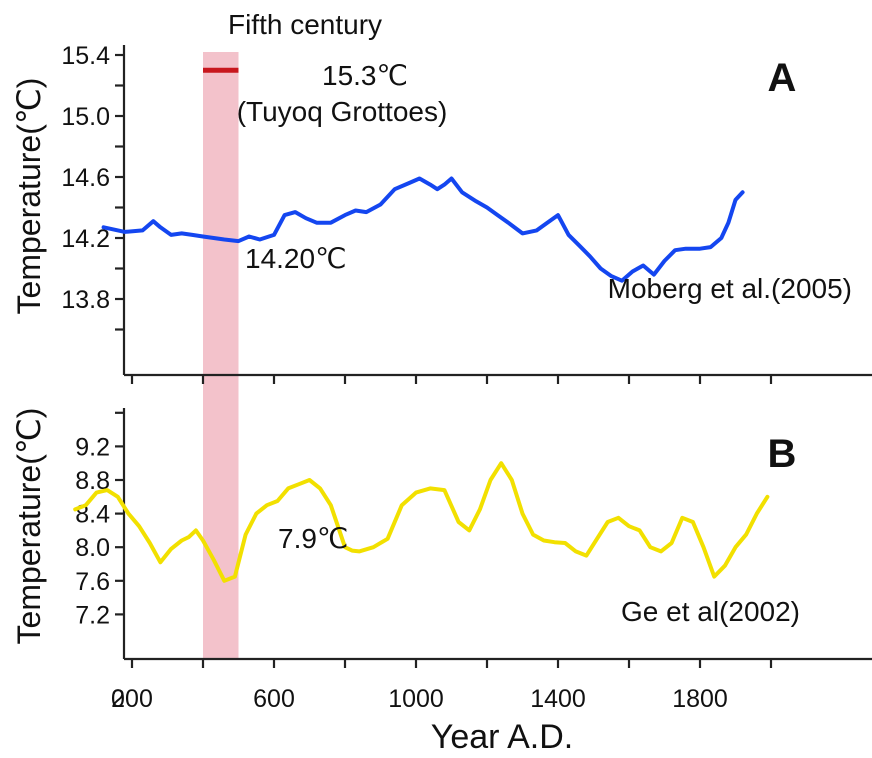  What do you see at coordinates (274, 699) in the screenshot?
I see `x-tick-label: 600` at bounding box center [274, 699].